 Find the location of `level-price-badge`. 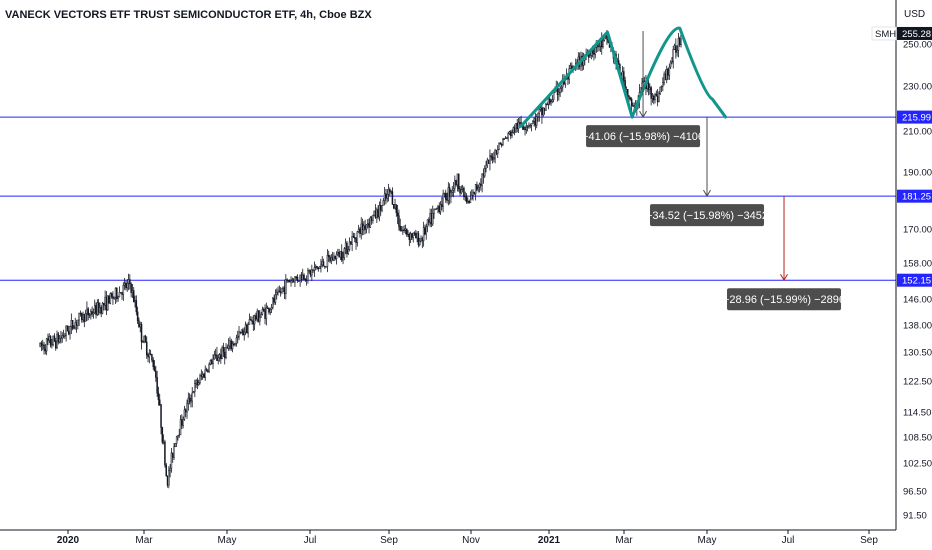

level-price-badge is located at coordinates (914, 117).